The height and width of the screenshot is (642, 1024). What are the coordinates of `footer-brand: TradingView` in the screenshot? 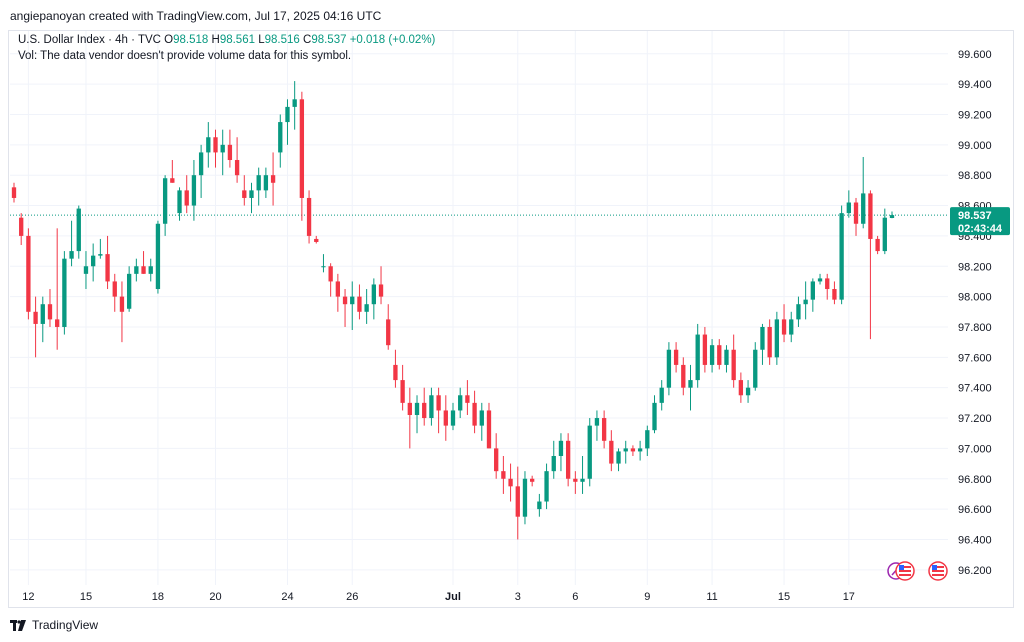 It's located at (54, 625).